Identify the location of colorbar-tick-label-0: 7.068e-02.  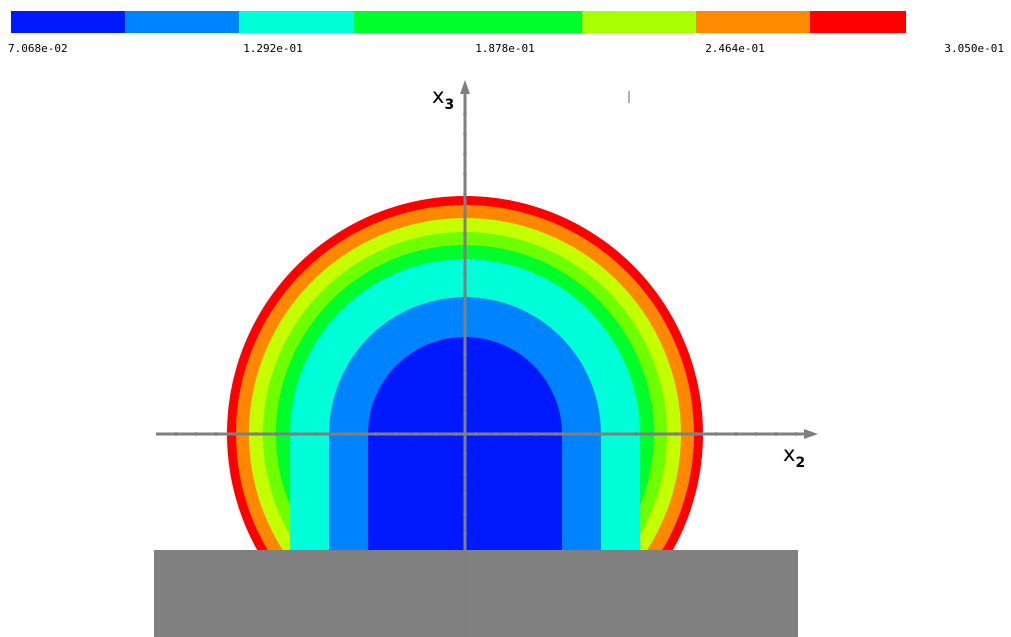
(38, 48).